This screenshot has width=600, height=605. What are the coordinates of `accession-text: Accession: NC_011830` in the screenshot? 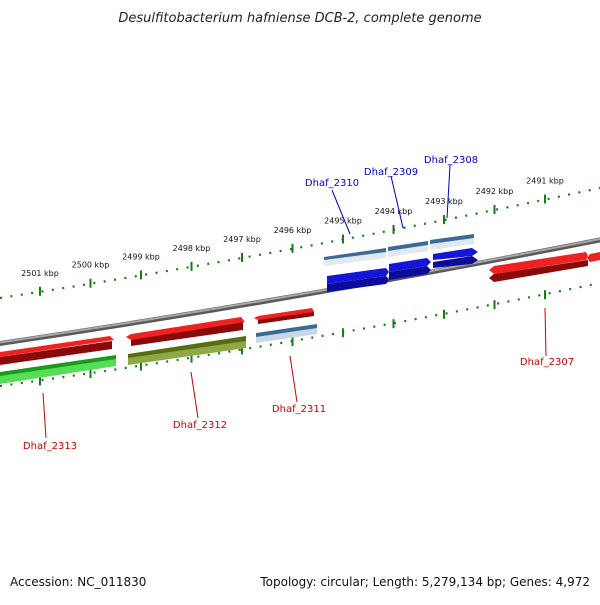 It's located at (78, 582).